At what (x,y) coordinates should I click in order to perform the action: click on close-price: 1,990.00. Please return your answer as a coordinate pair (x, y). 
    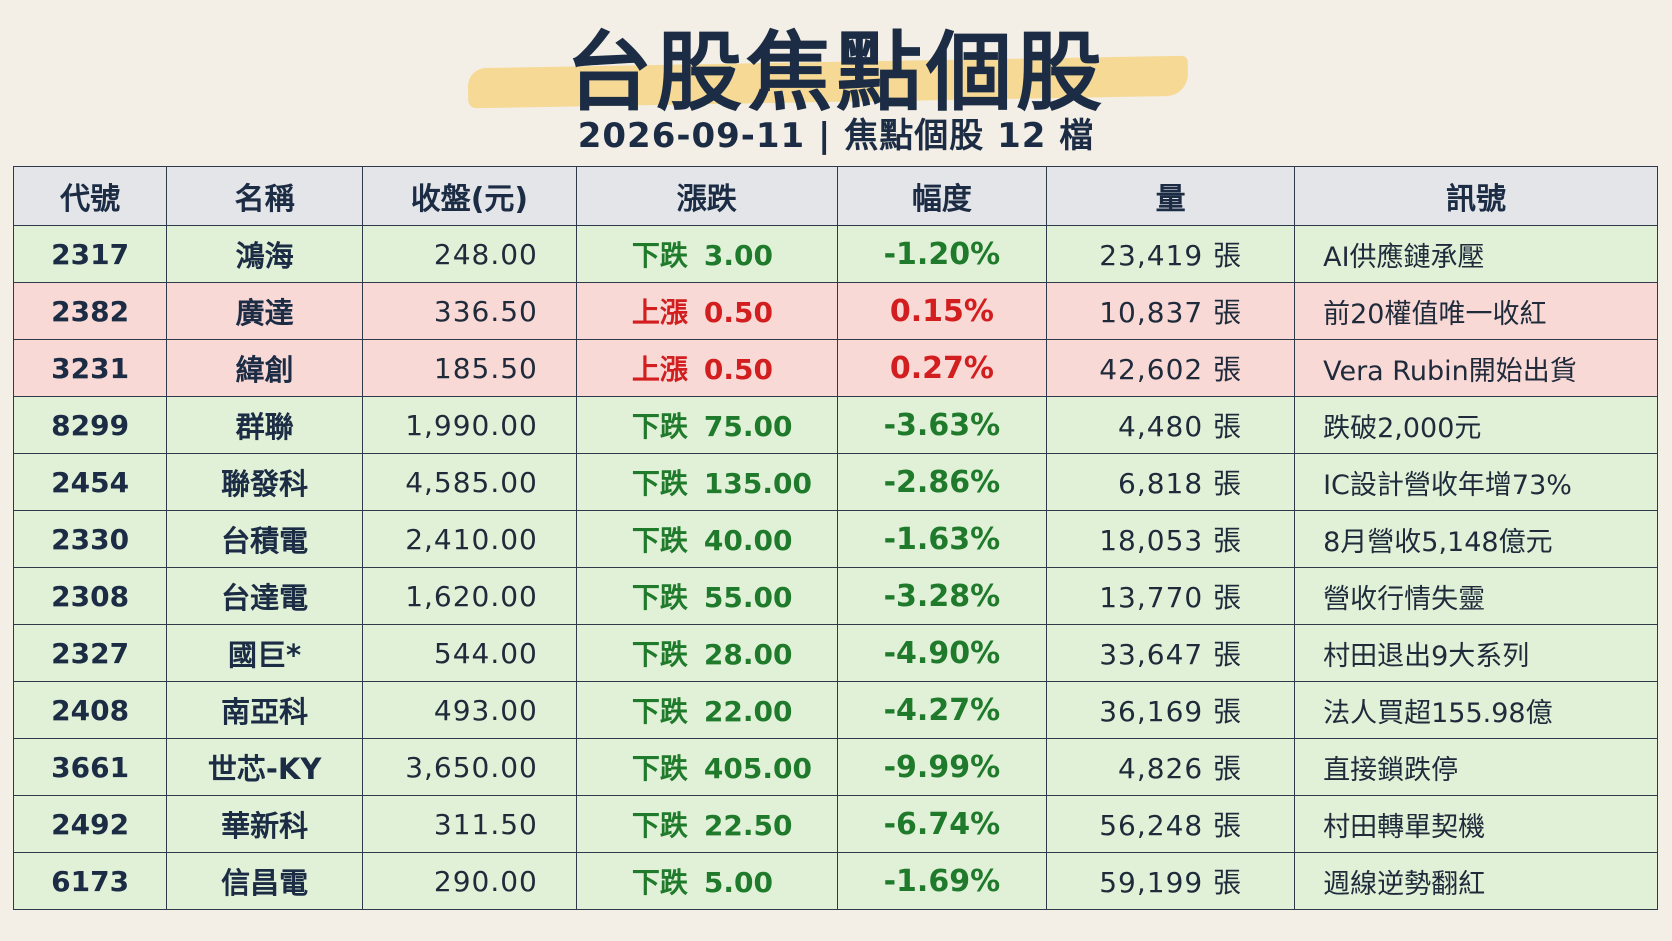
    Looking at the image, I should click on (469, 425).